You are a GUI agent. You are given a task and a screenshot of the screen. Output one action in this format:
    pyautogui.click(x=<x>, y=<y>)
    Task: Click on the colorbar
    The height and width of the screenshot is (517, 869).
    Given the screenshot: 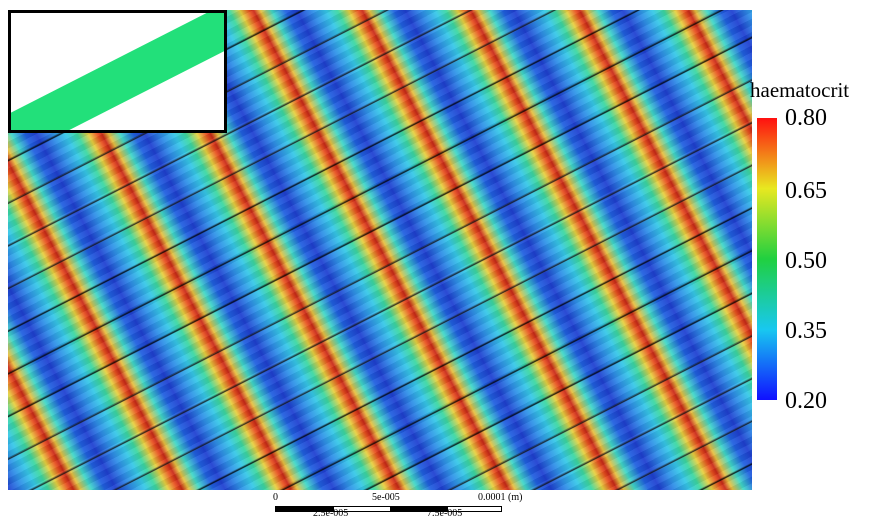 What is the action you would take?
    pyautogui.click(x=767, y=259)
    